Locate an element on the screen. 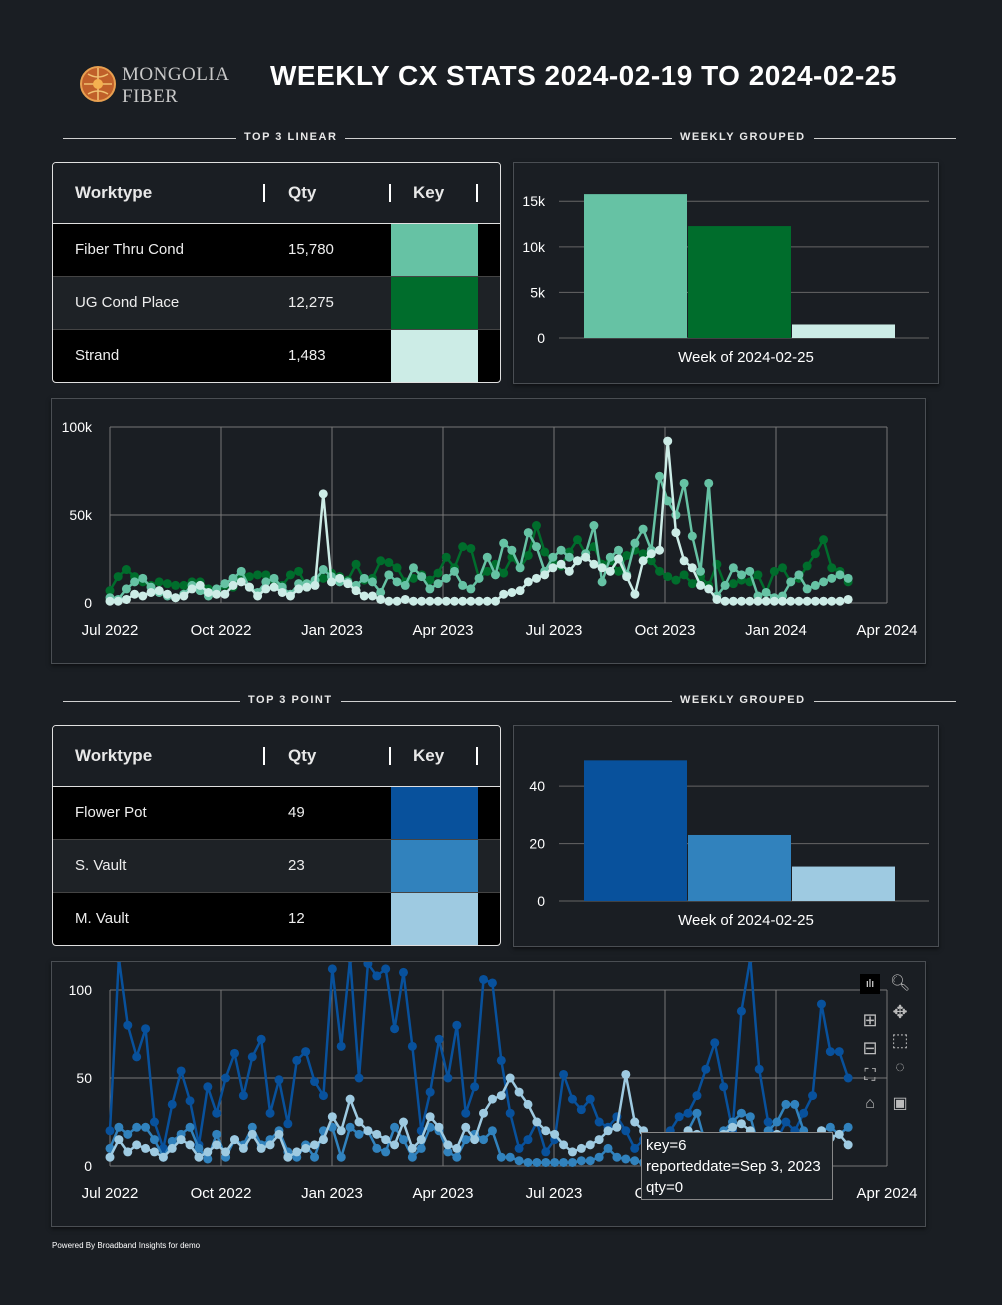 This screenshot has height=1305, width=1002. bar is located at coordinates (635, 266).